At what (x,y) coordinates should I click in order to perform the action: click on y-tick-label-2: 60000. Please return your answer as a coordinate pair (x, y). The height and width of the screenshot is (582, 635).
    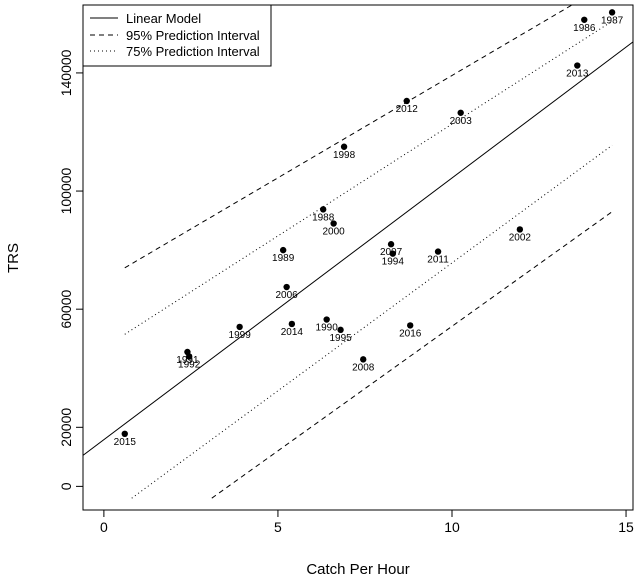
    Looking at the image, I should click on (66, 309).